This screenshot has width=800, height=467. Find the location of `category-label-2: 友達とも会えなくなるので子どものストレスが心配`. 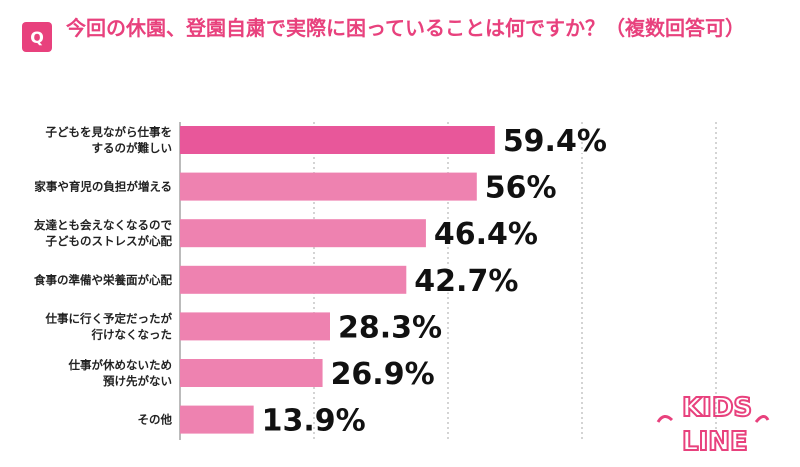

category-label-2: 友達とも会えなくなるので子どものストレスが心配 is located at coordinates (103, 233).